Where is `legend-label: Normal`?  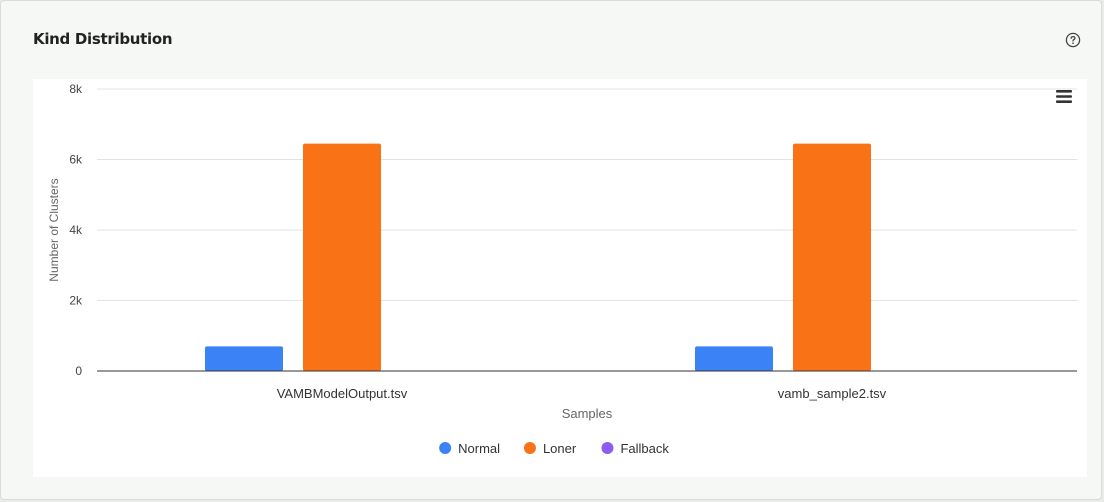
legend-label: Normal is located at coordinates (479, 448).